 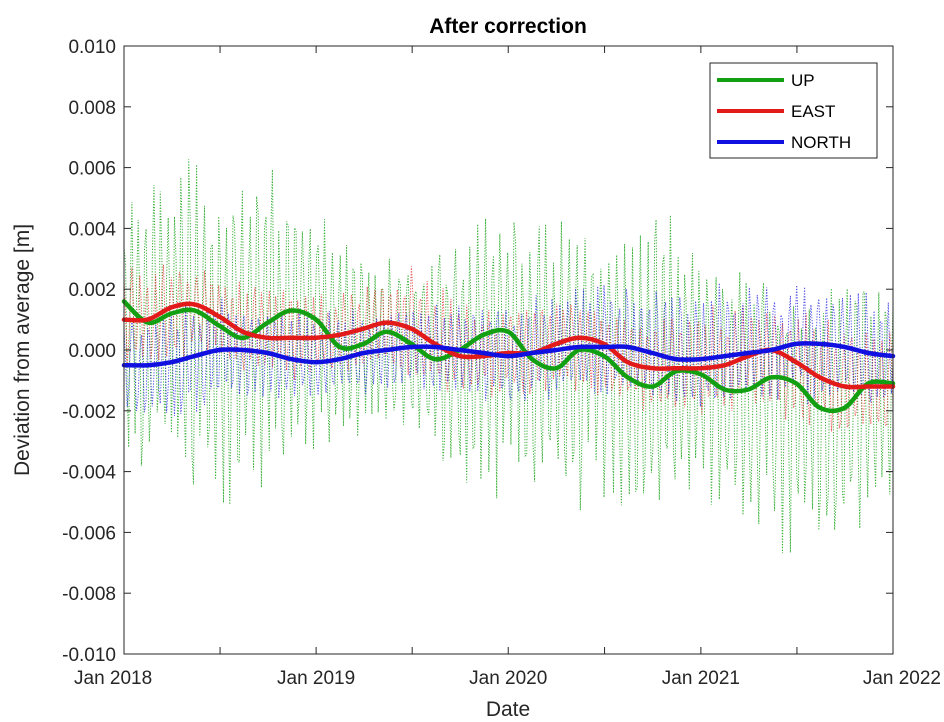 What do you see at coordinates (813, 111) in the screenshot?
I see `legend-label-east: EAST` at bounding box center [813, 111].